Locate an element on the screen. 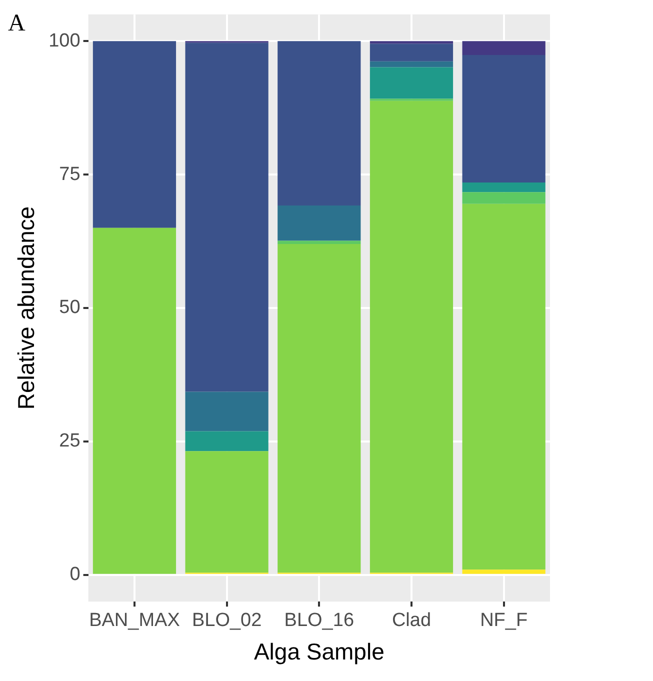  x-tick-label: BAN_MAX is located at coordinates (134, 621).